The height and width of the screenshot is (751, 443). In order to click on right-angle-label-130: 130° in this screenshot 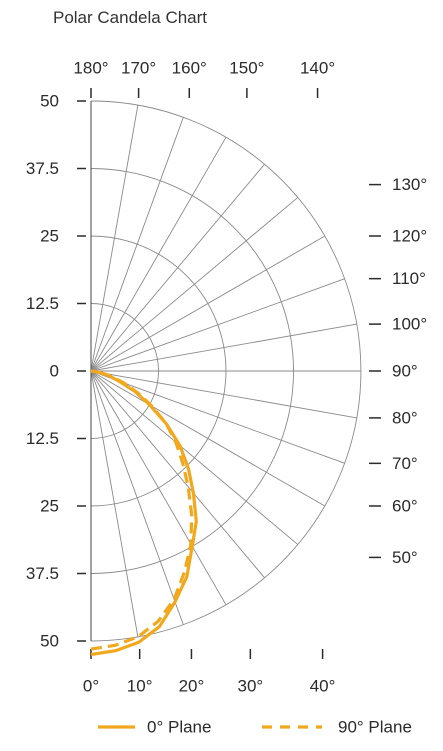, I will do `click(409, 184)`.